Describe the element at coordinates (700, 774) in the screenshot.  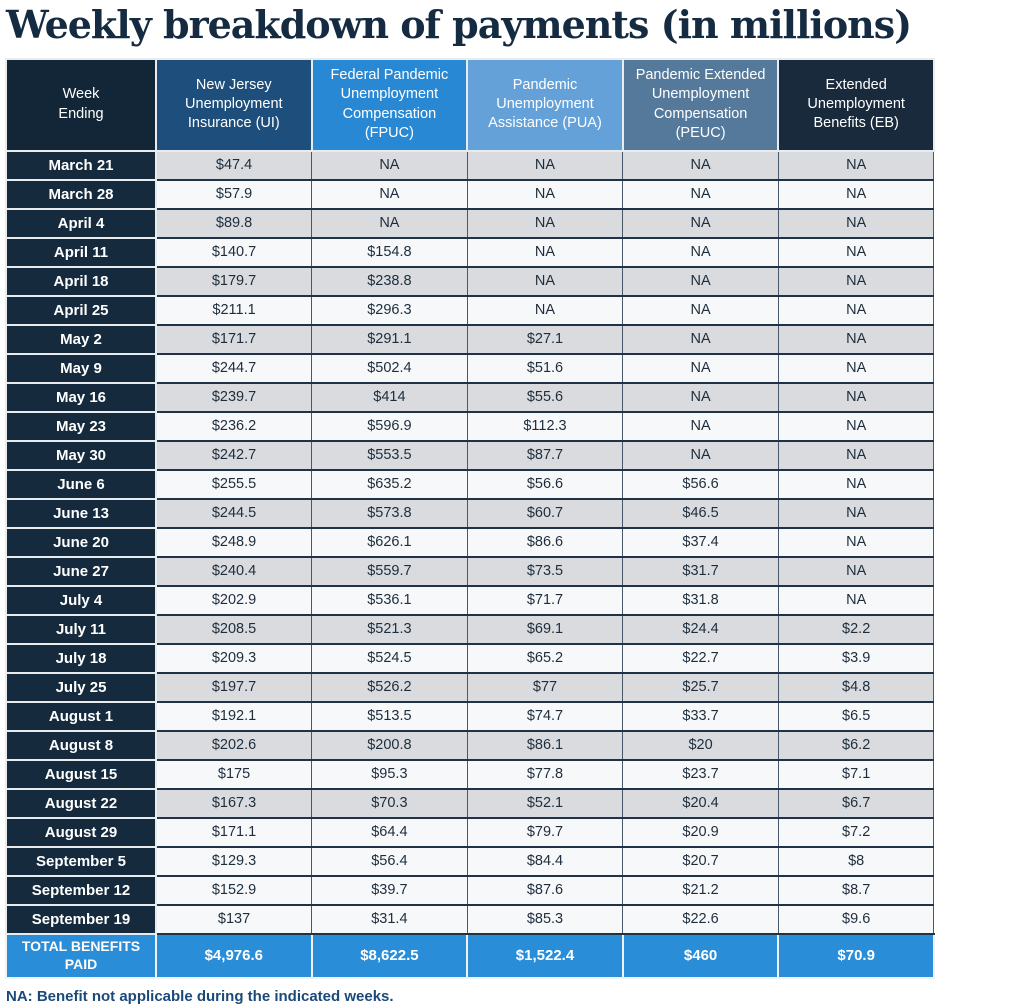
I see `value-cell: $23.7` at that location.